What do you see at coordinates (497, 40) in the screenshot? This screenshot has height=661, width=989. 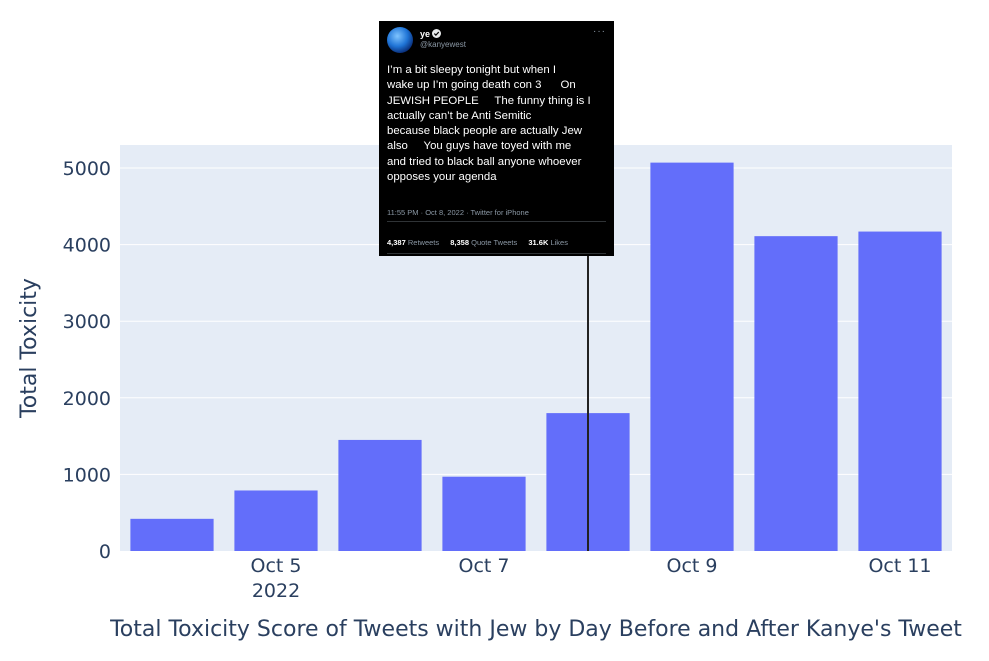 I see `tweet-header: ye @kanyewest ···` at bounding box center [497, 40].